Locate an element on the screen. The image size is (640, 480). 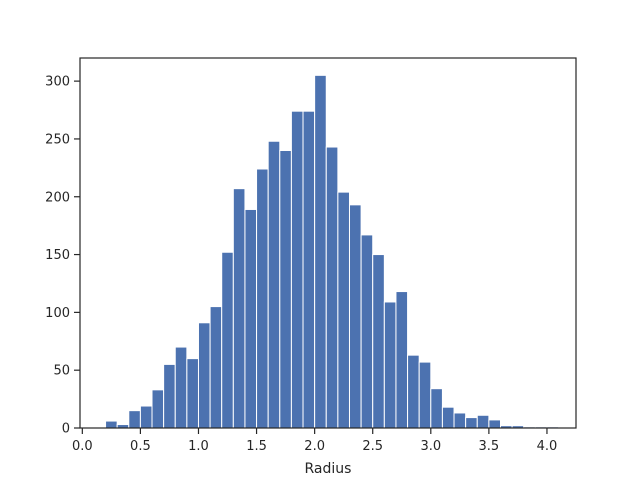
y-axis-ticks: 0 50 100 150 200 250 300 is located at coordinates (62, 256).